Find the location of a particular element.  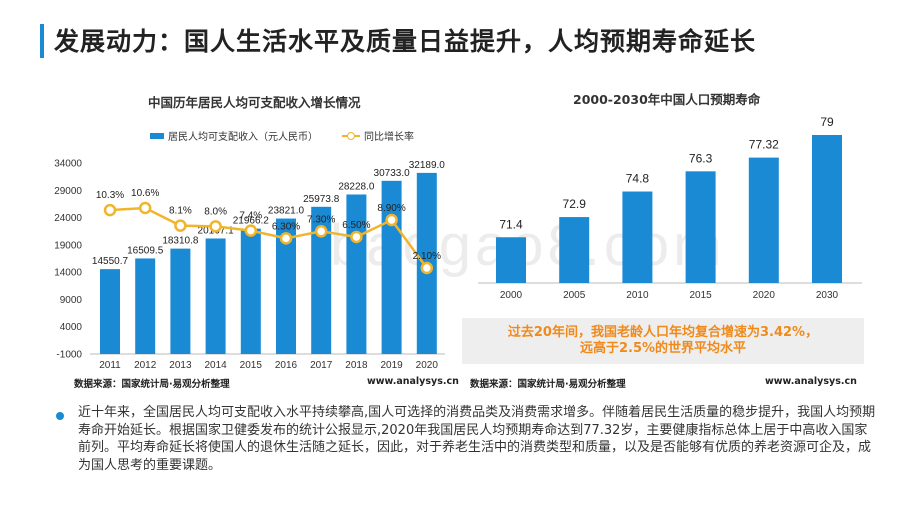

right-chart-title: 2000-2030年中国人口预期寿命 is located at coordinates (667, 99).